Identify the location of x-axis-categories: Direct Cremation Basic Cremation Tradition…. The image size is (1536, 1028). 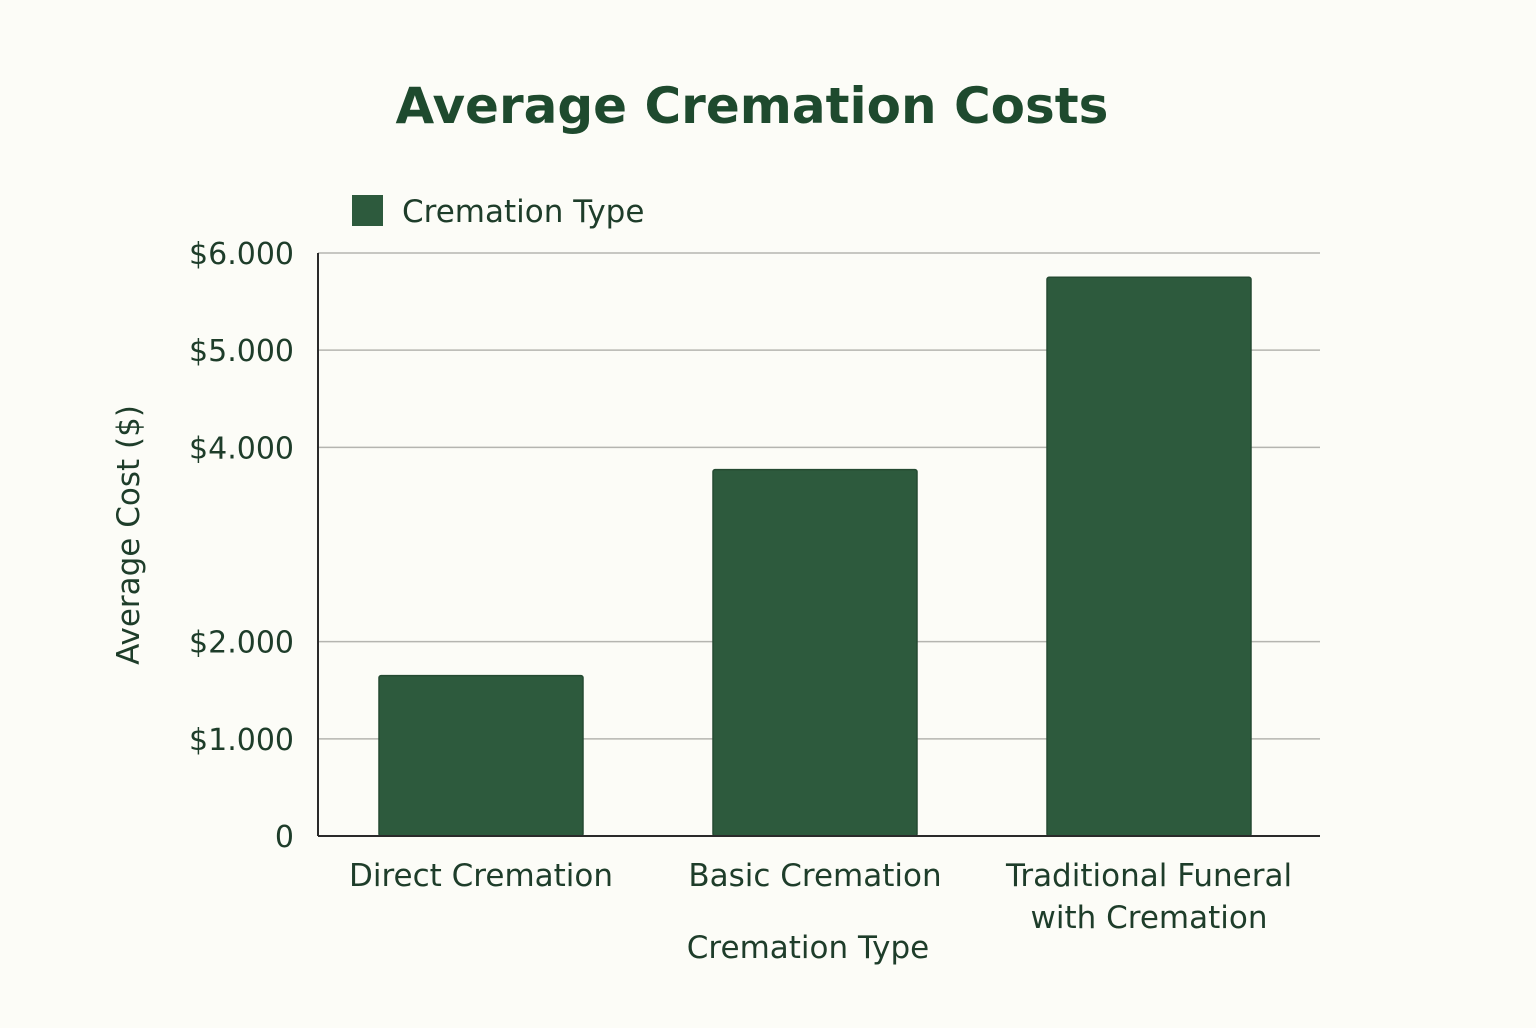
(820, 897).